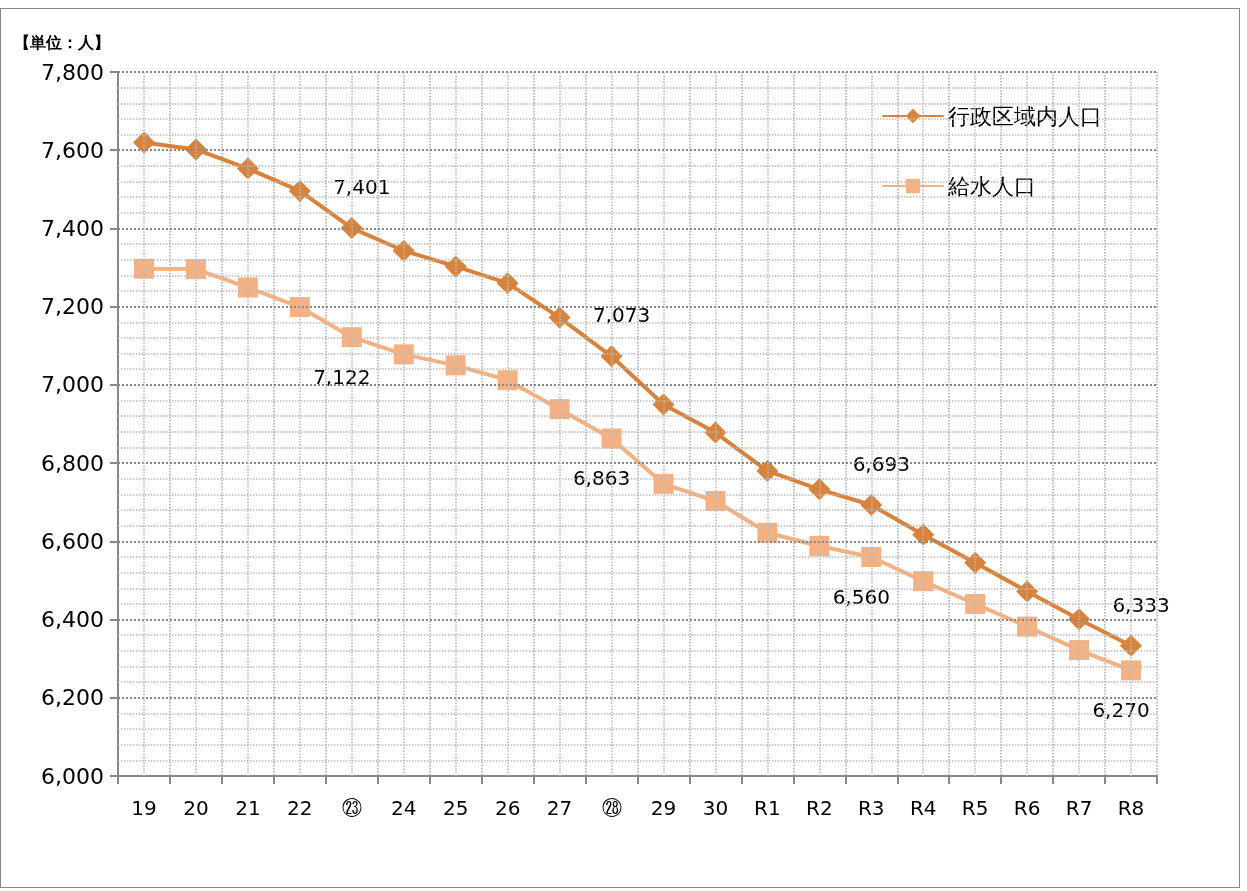  I want to click on data-label: 6,560, so click(861, 596).